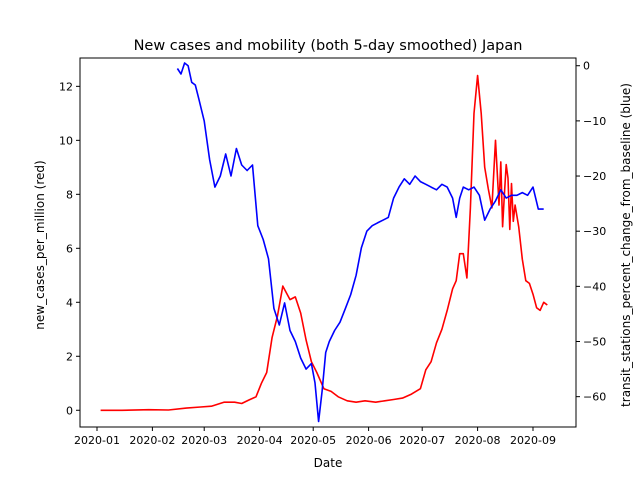 This screenshot has height=480, width=640. I want to click on x-tick-label: 2020-03, so click(204, 440).